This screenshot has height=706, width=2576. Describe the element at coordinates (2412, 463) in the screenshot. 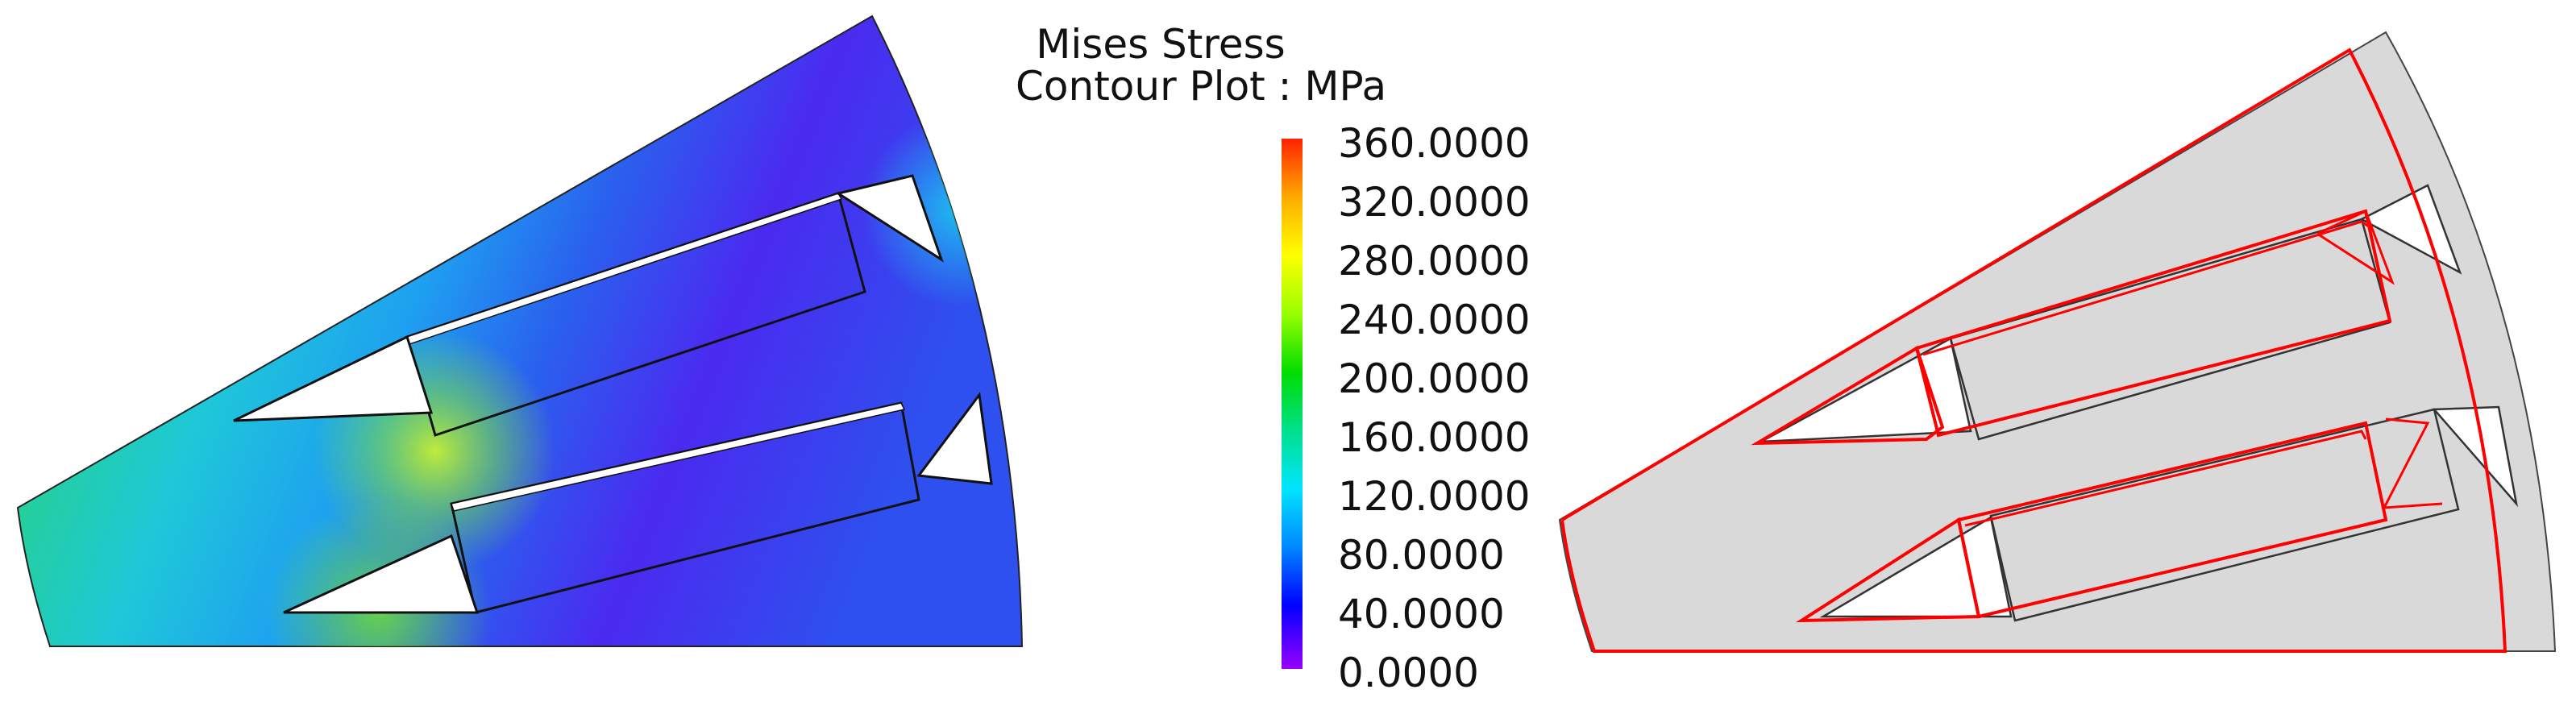

I see `deformed-lower-right-barrier` at that location.